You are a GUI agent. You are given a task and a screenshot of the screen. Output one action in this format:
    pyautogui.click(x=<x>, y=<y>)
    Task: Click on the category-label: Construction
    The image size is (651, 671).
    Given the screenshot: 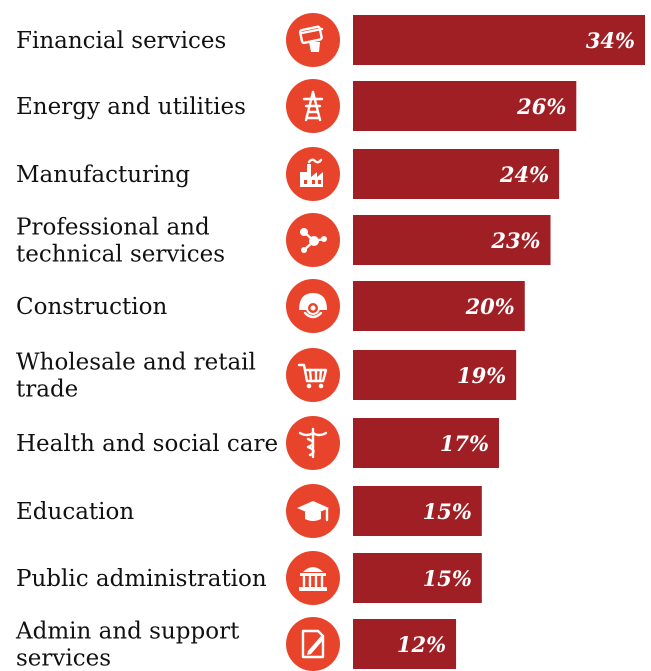 What is the action you would take?
    pyautogui.click(x=91, y=307)
    